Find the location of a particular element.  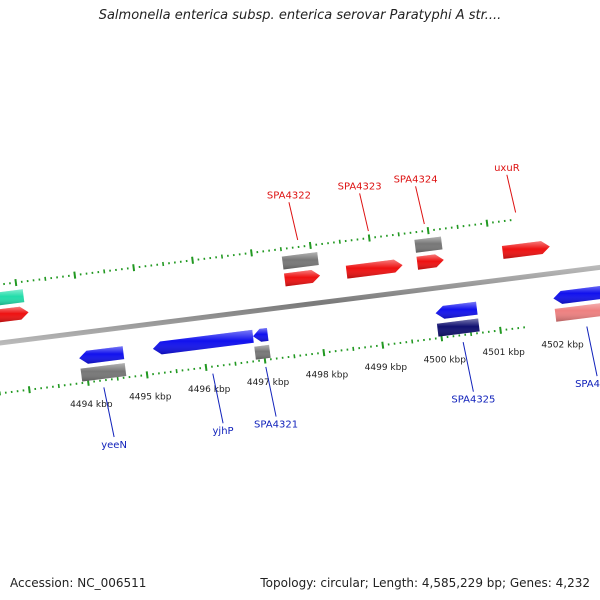

tick-label: 4499 kbp is located at coordinates (386, 368).